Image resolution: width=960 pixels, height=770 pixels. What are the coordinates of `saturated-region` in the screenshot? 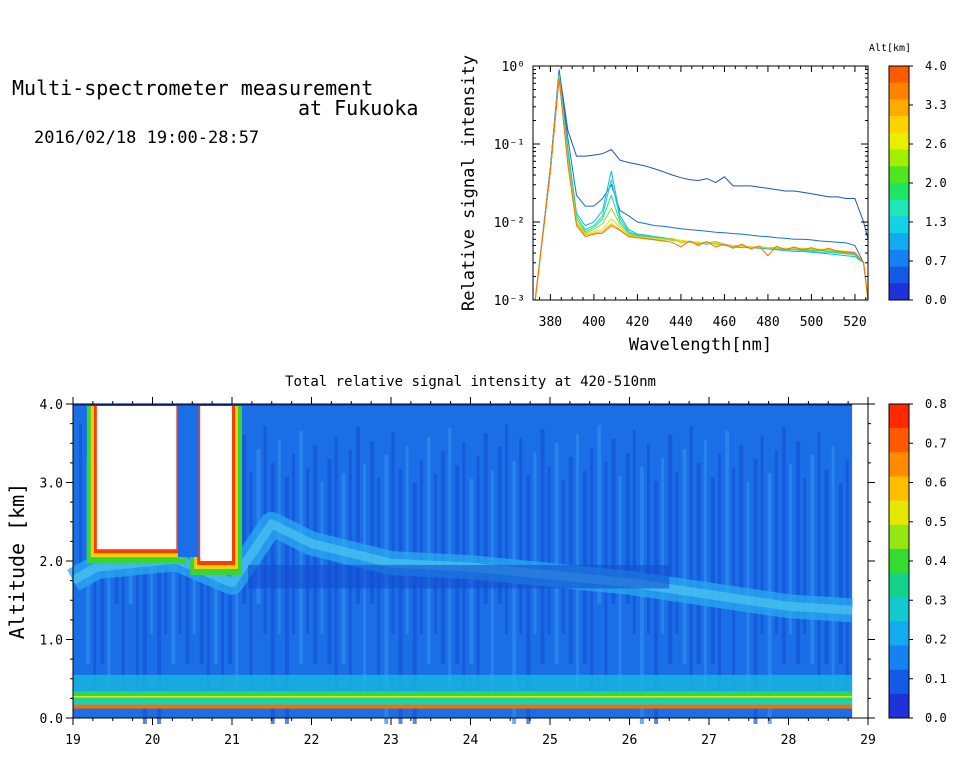 It's located at (136, 478).